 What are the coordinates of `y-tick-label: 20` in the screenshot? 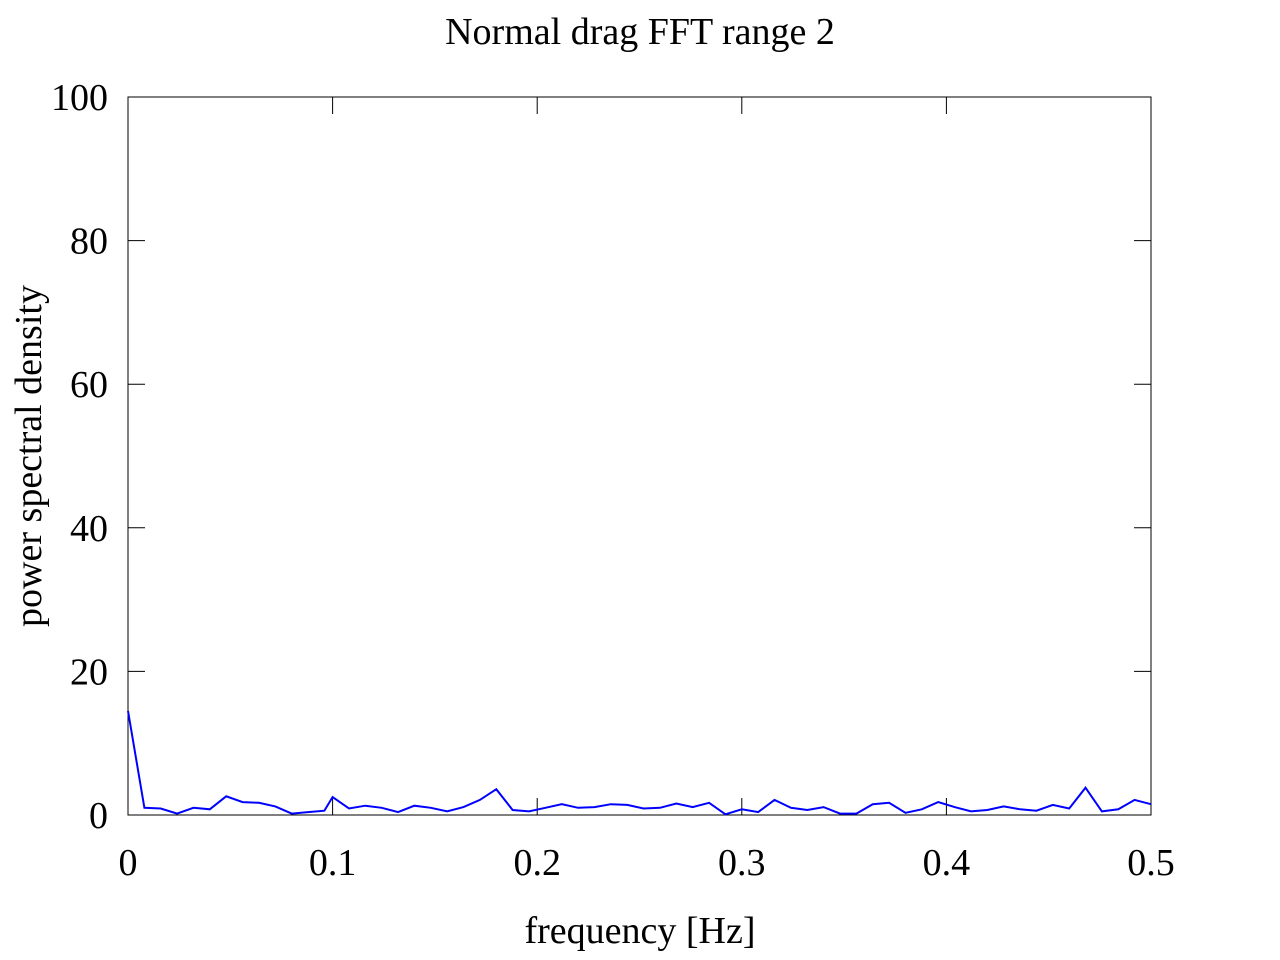 It's located at (89, 672).